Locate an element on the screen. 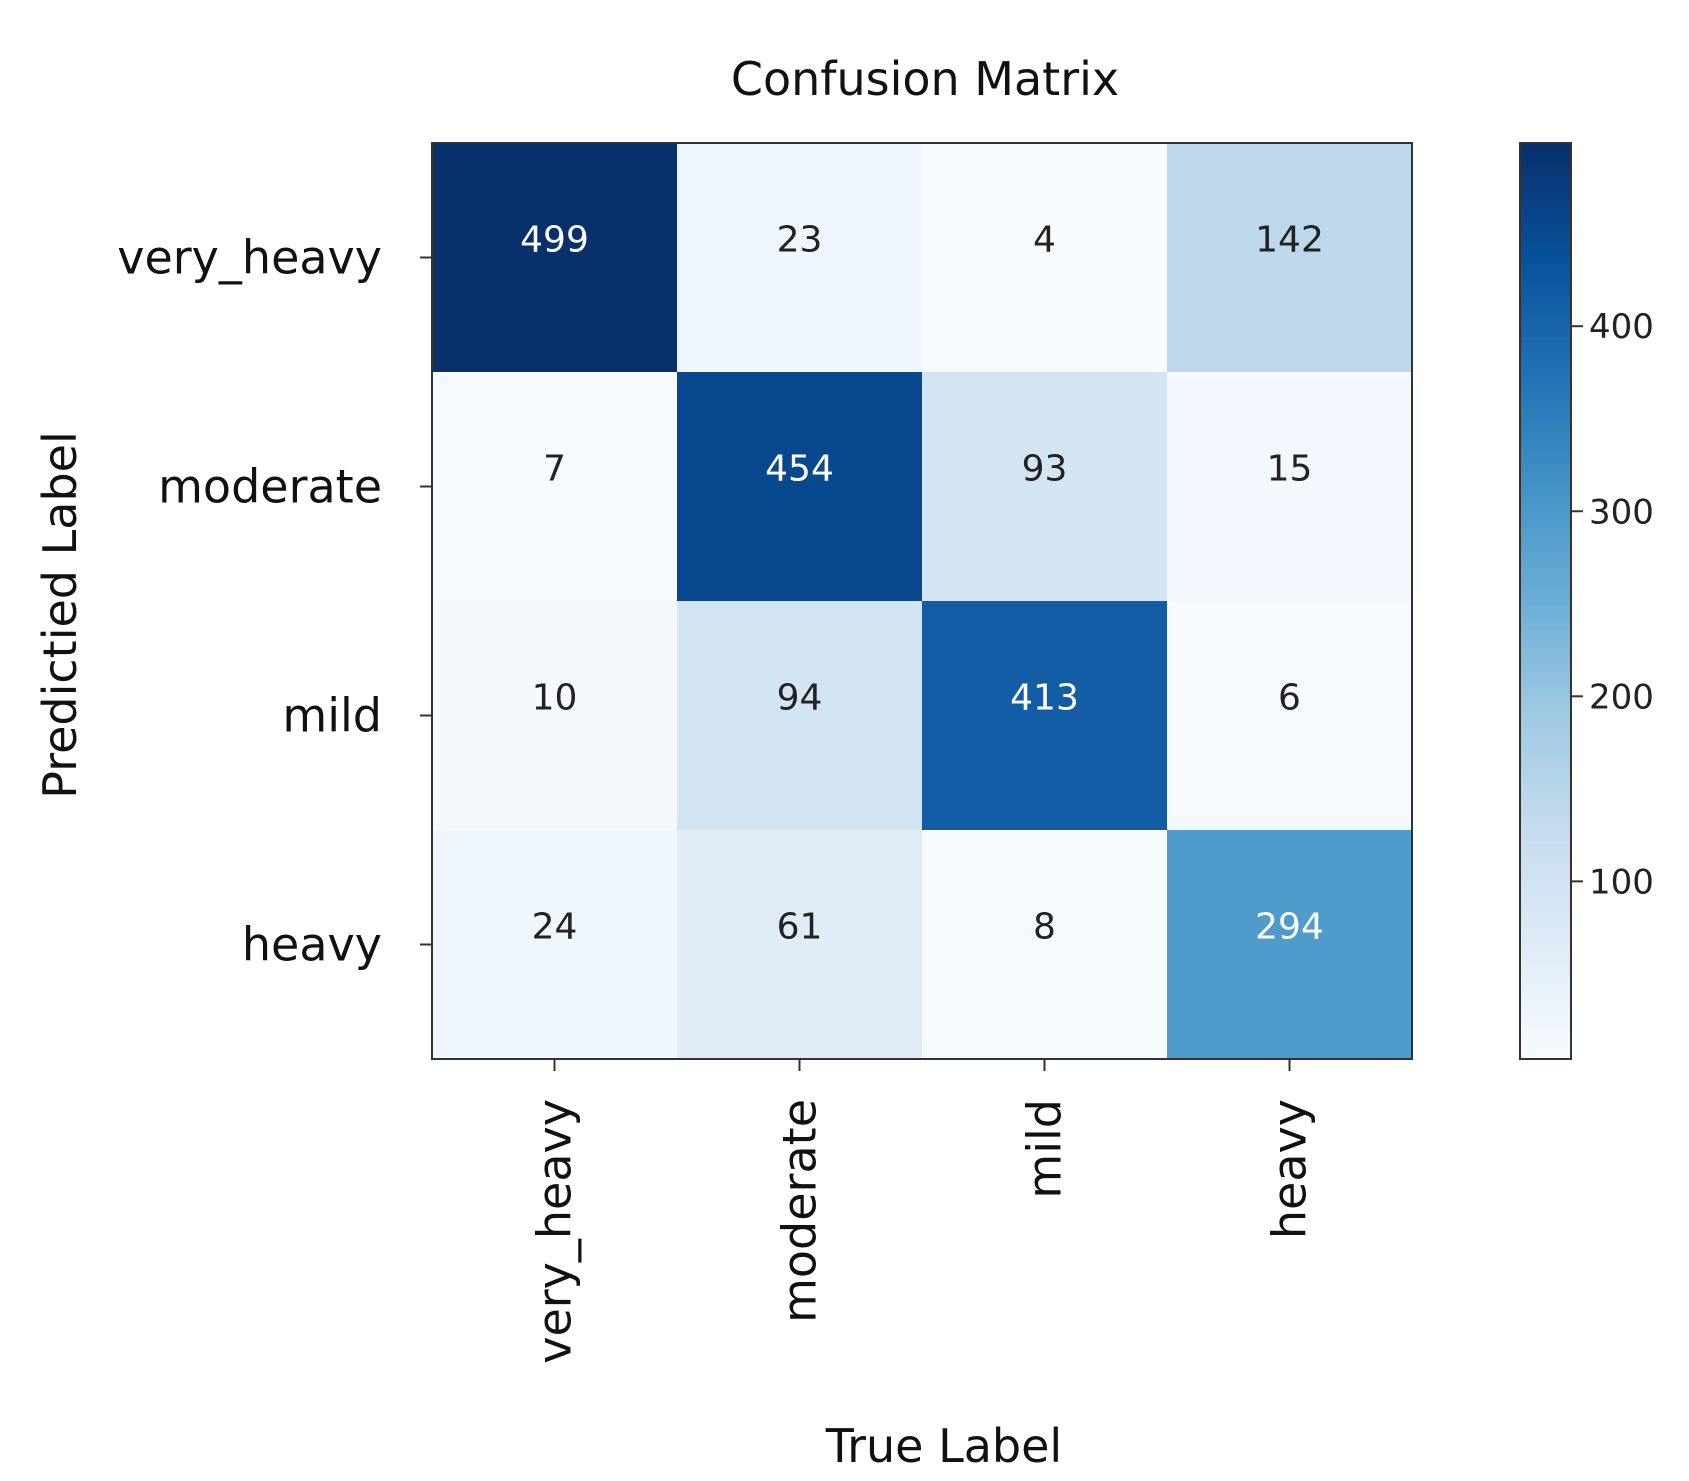 The width and height of the screenshot is (1689, 1481). colorbar-tick-label: 300 is located at coordinates (1621, 512).